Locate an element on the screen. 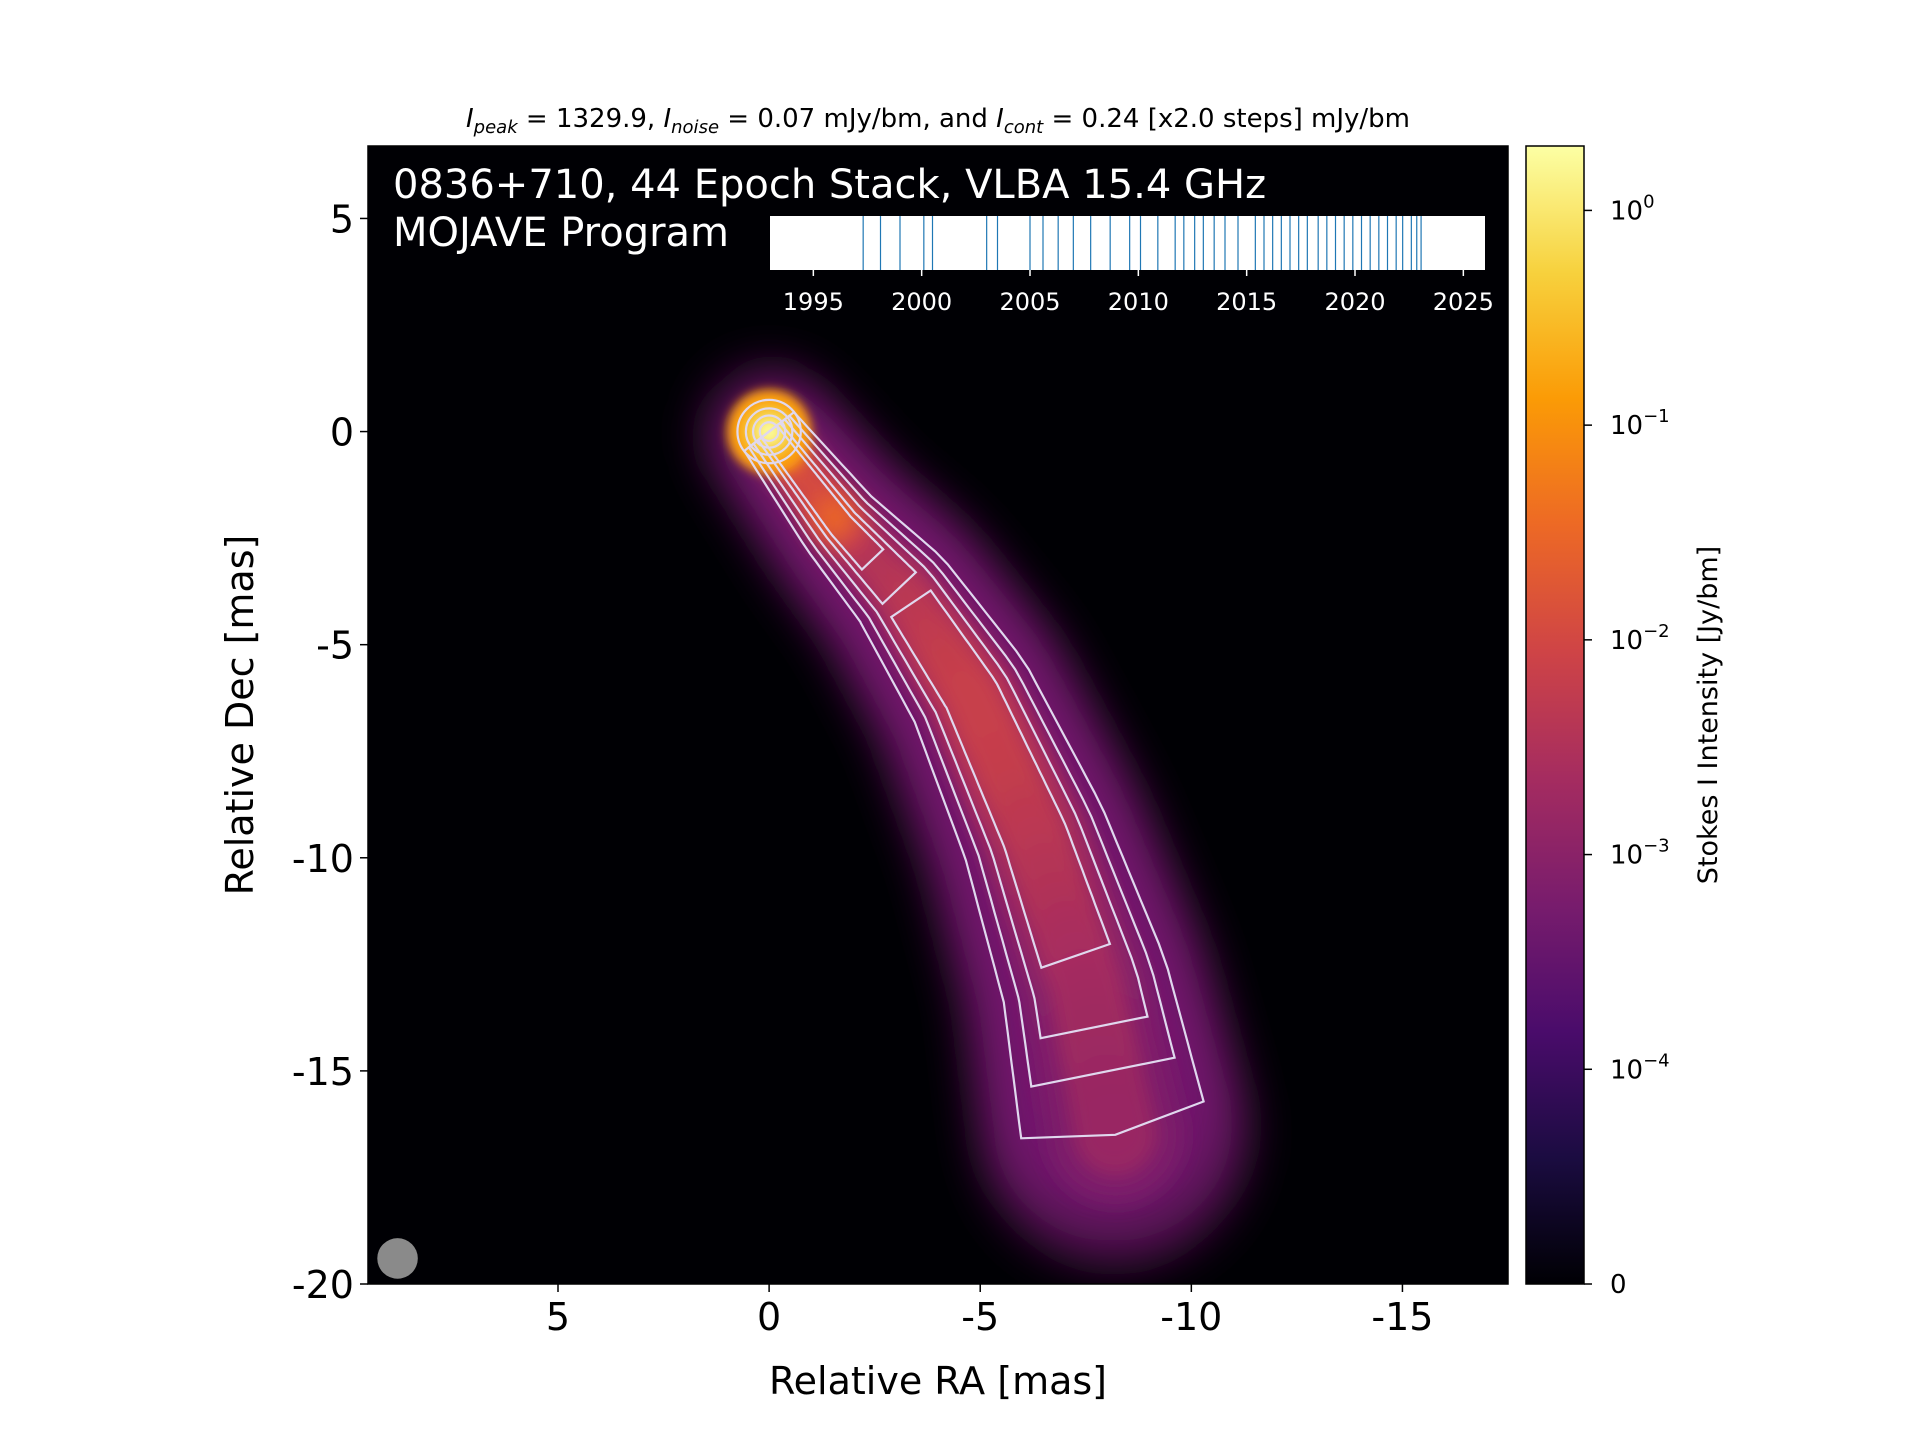 The height and width of the screenshot is (1440, 1920). timeline-tick-label: 2025 is located at coordinates (1463, 302).